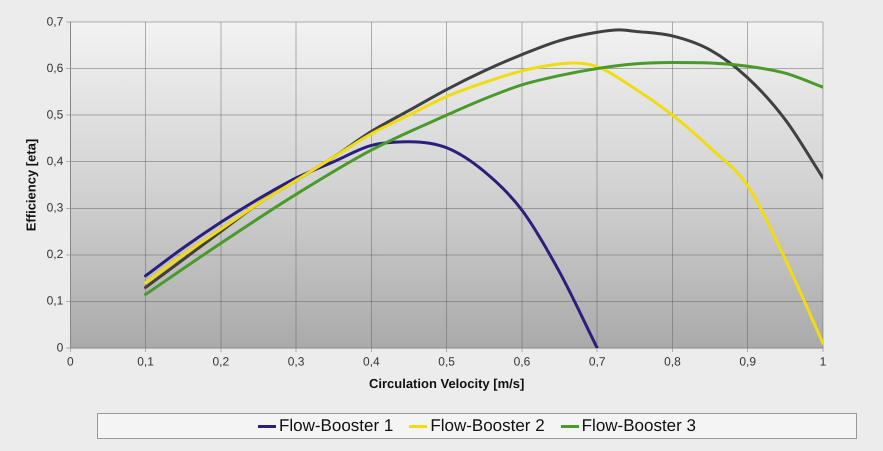 The width and height of the screenshot is (883, 451). I want to click on x-tick-label: 0,8, so click(673, 361).